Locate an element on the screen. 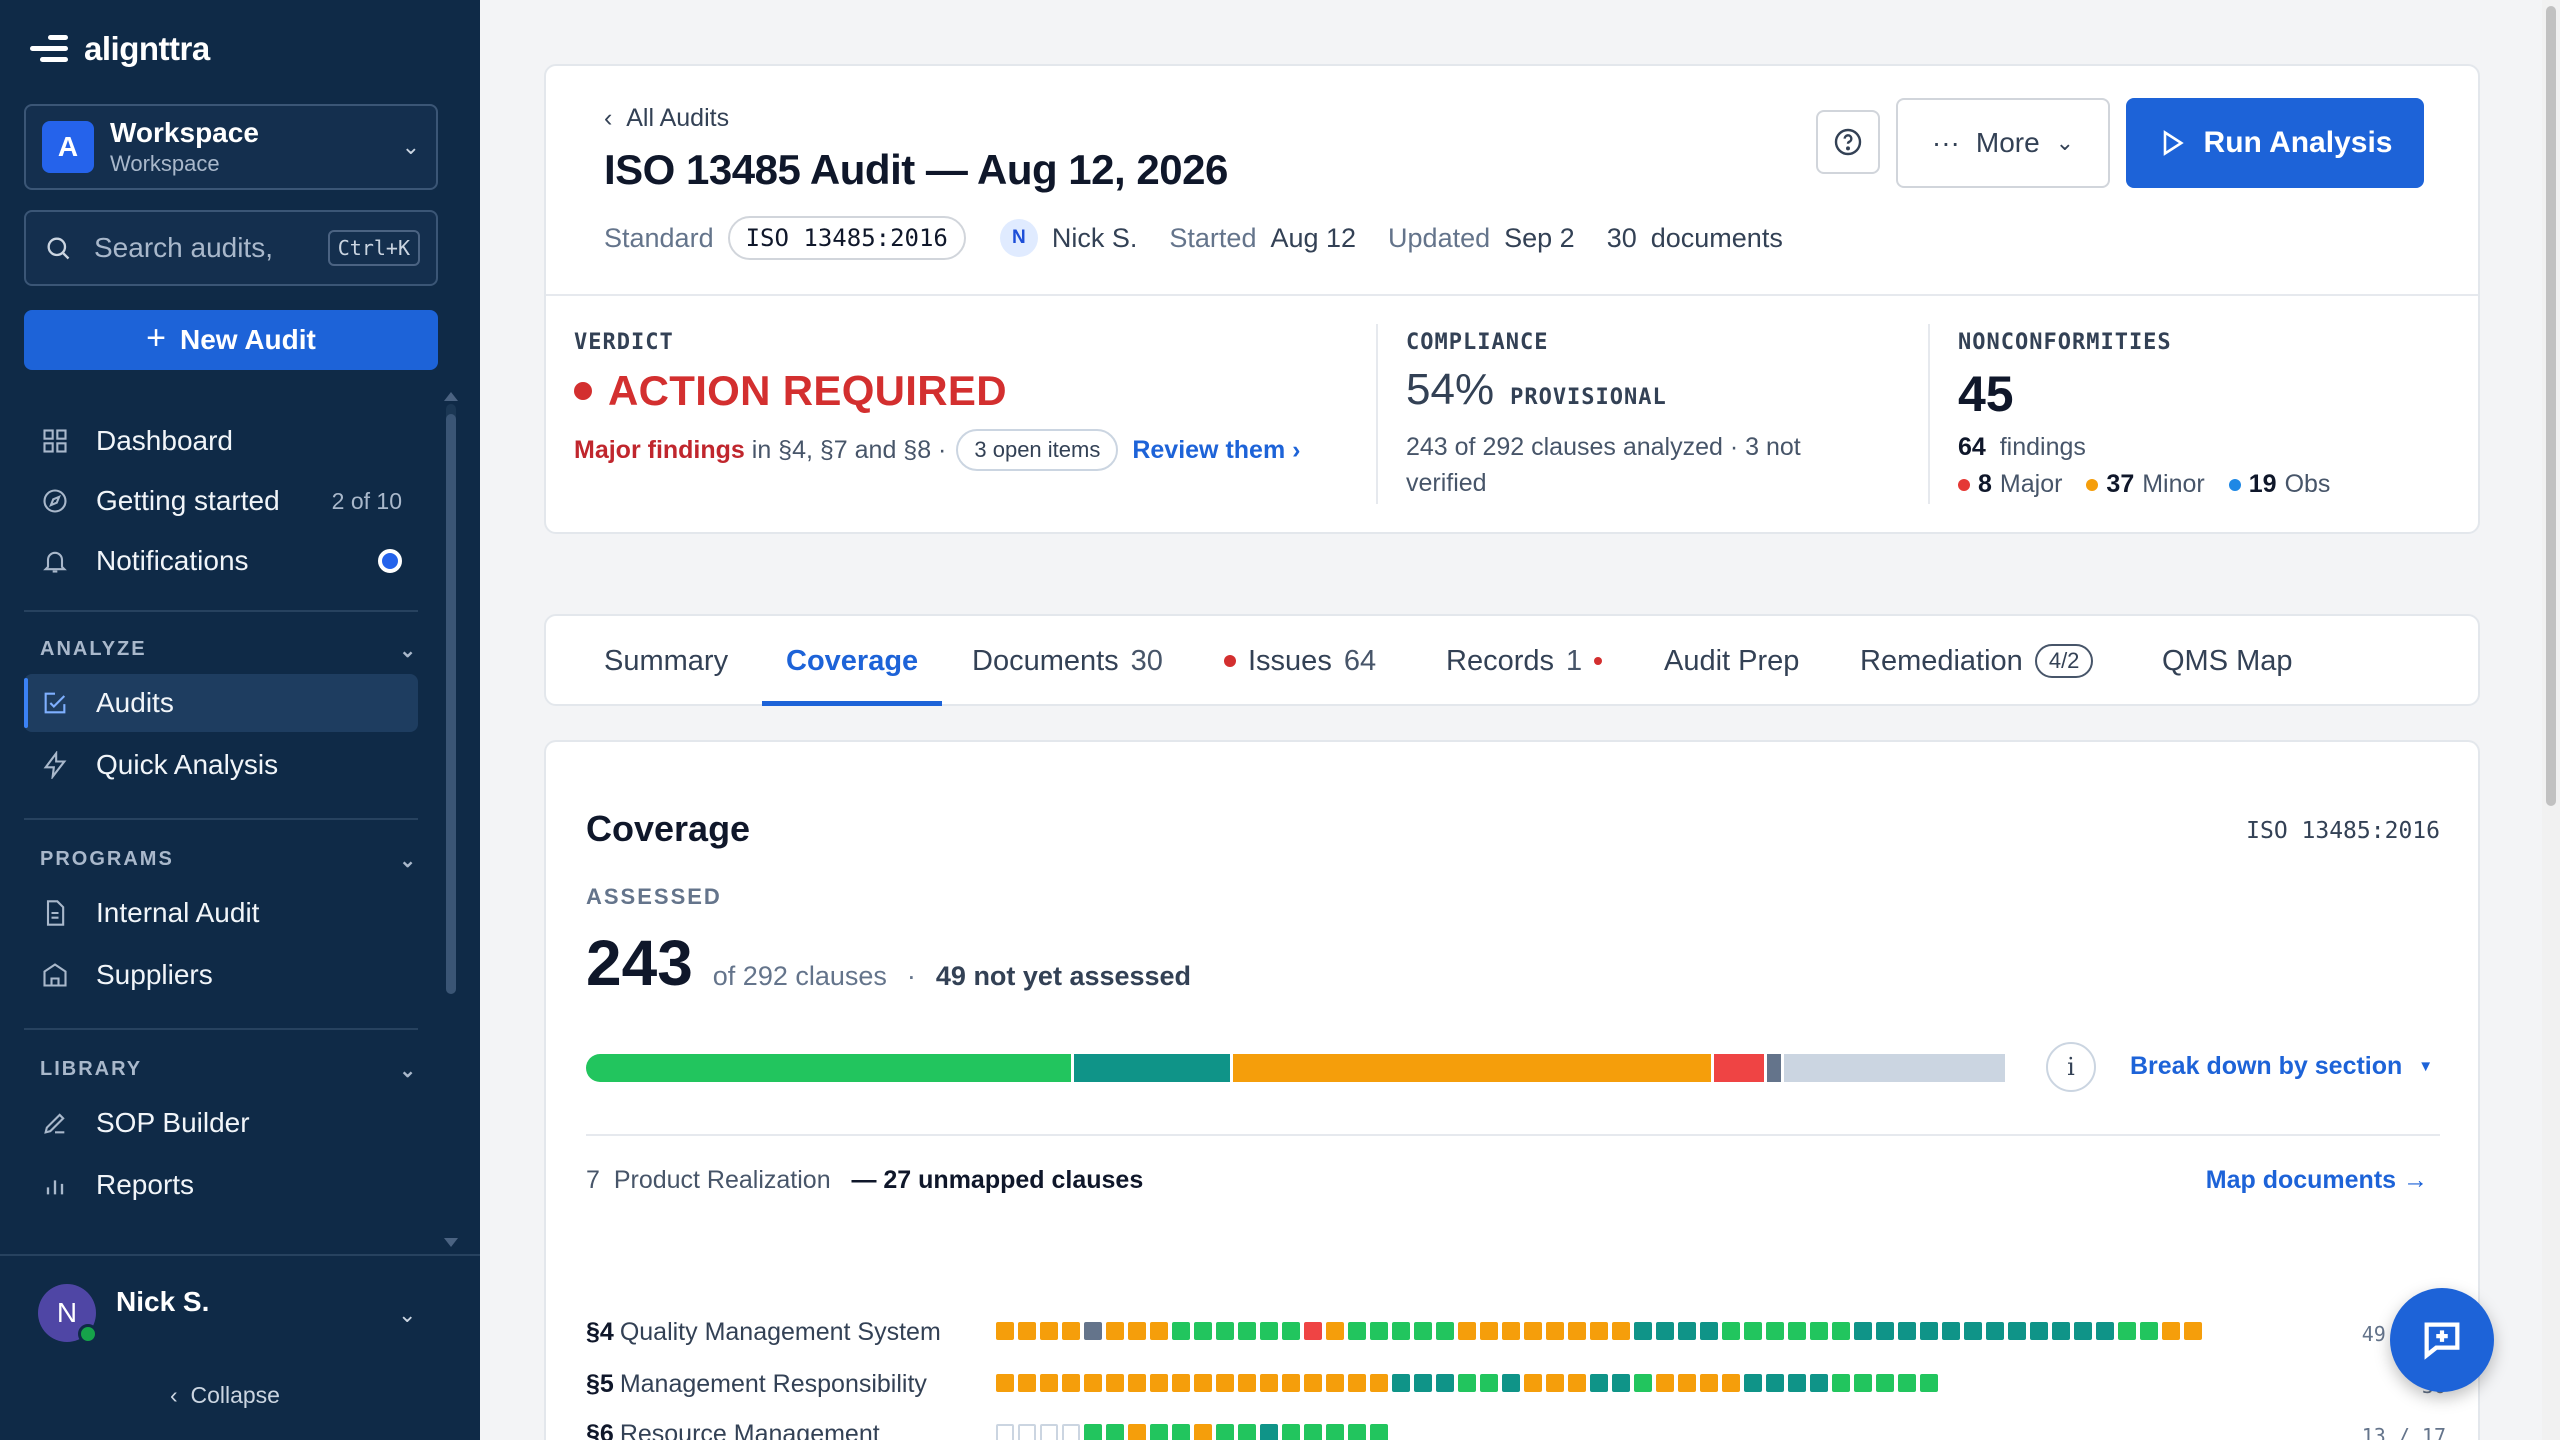 The image size is (2560, 1440). more-button: ··· More ⌄ is located at coordinates (2003, 143).